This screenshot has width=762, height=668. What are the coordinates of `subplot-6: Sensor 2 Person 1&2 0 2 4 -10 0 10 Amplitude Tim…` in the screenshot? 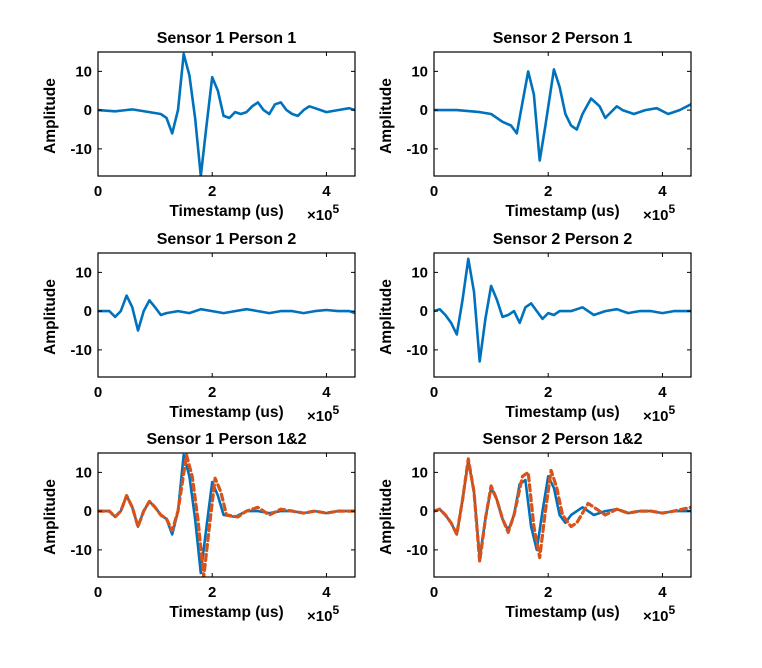 It's located at (535, 528).